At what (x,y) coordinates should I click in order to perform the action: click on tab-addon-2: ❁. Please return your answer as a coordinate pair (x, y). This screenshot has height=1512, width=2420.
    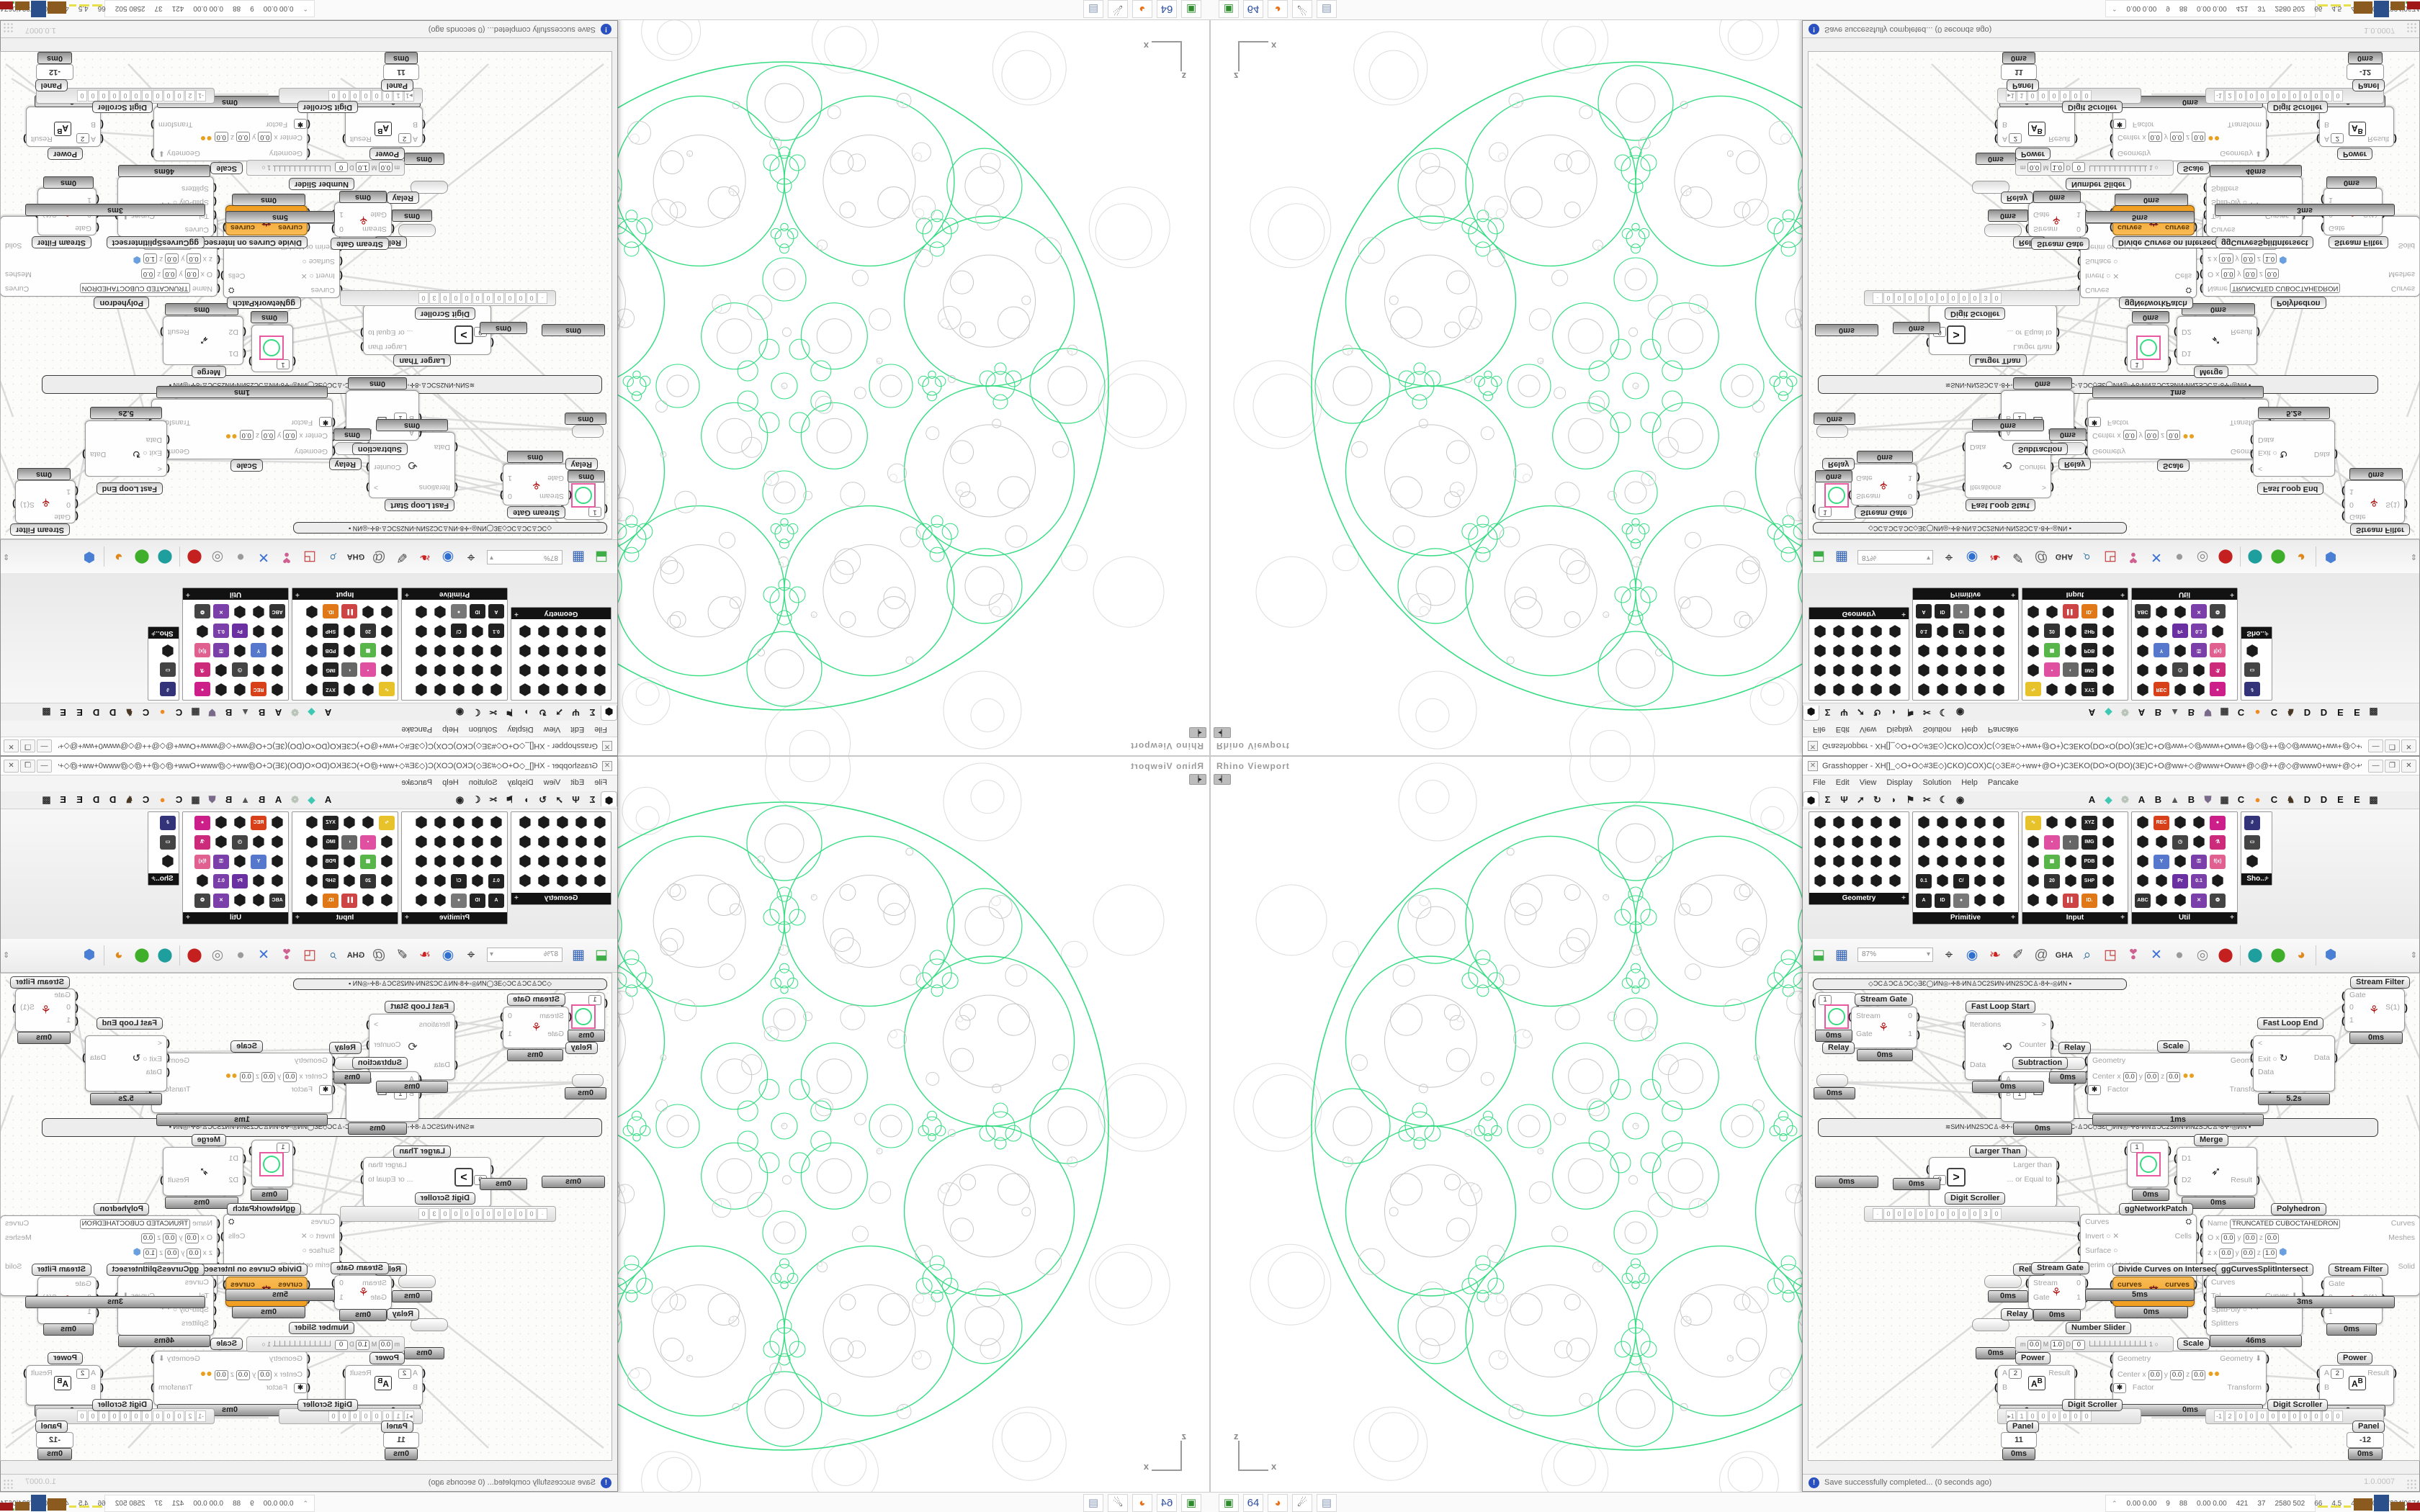
    Looking at the image, I should click on (295, 799).